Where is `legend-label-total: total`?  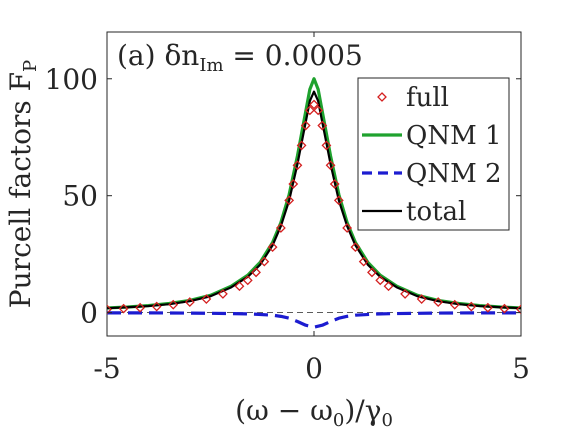
legend-label-total: total is located at coordinates (436, 212).